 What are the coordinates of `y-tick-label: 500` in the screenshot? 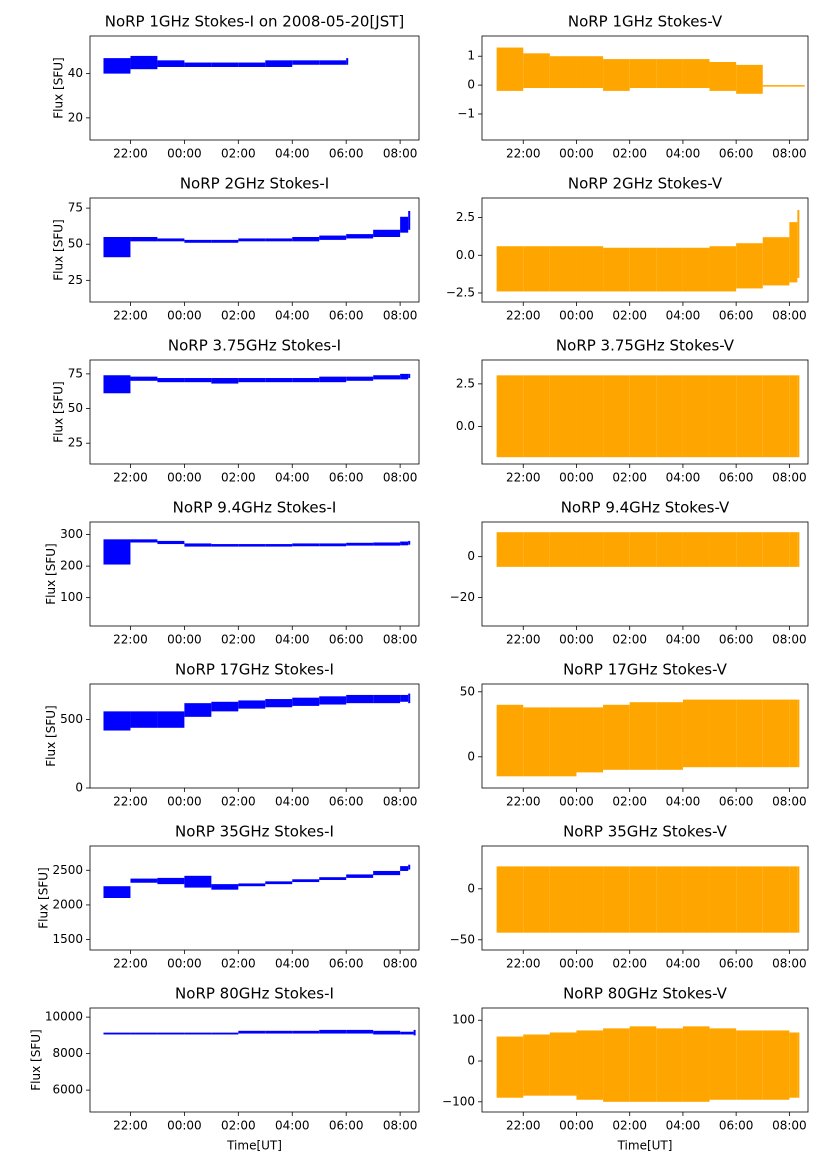 It's located at (71, 719).